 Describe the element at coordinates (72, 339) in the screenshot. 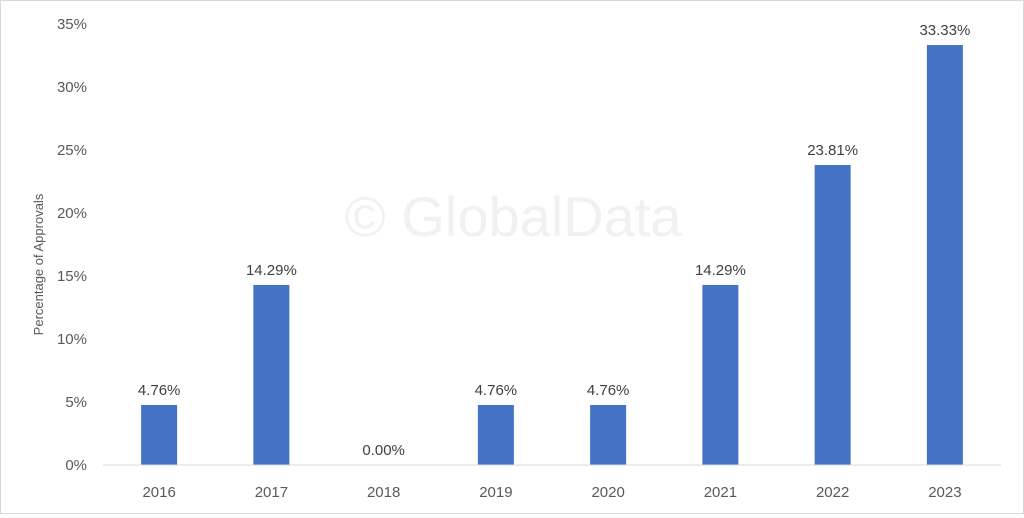

I see `y-tick-label: 10%` at that location.